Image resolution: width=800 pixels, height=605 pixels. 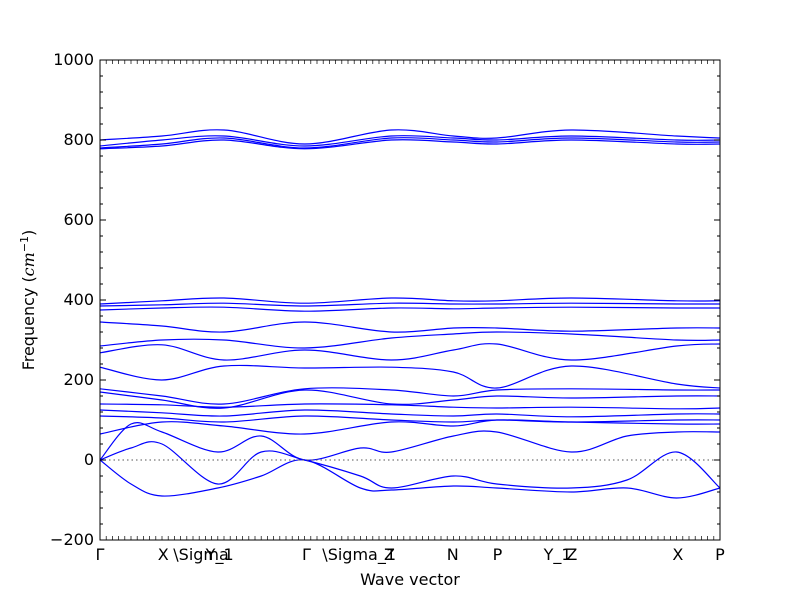 What do you see at coordinates (201, 554) in the screenshot?
I see `x-tick-label: \Sigma` at bounding box center [201, 554].